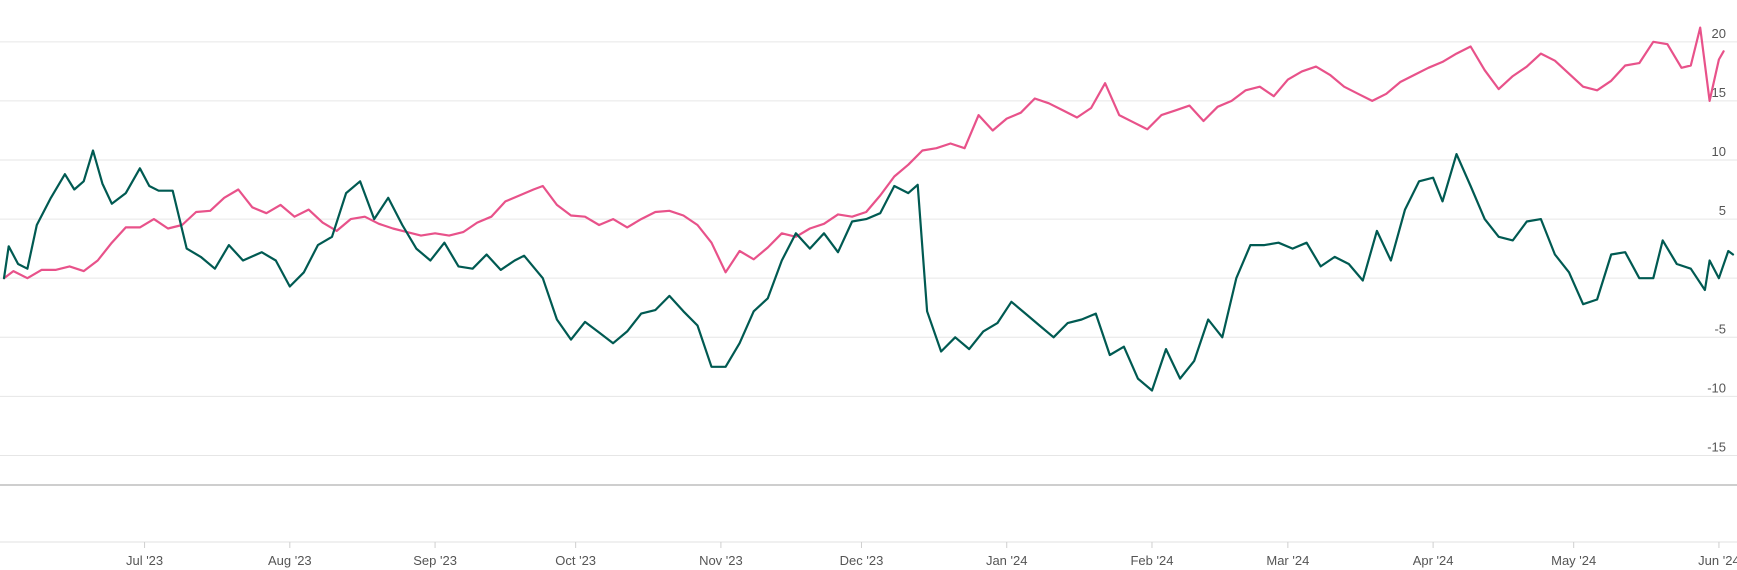 The image size is (1737, 570). What do you see at coordinates (1433, 560) in the screenshot?
I see `x-tick-label: Apr '24` at bounding box center [1433, 560].